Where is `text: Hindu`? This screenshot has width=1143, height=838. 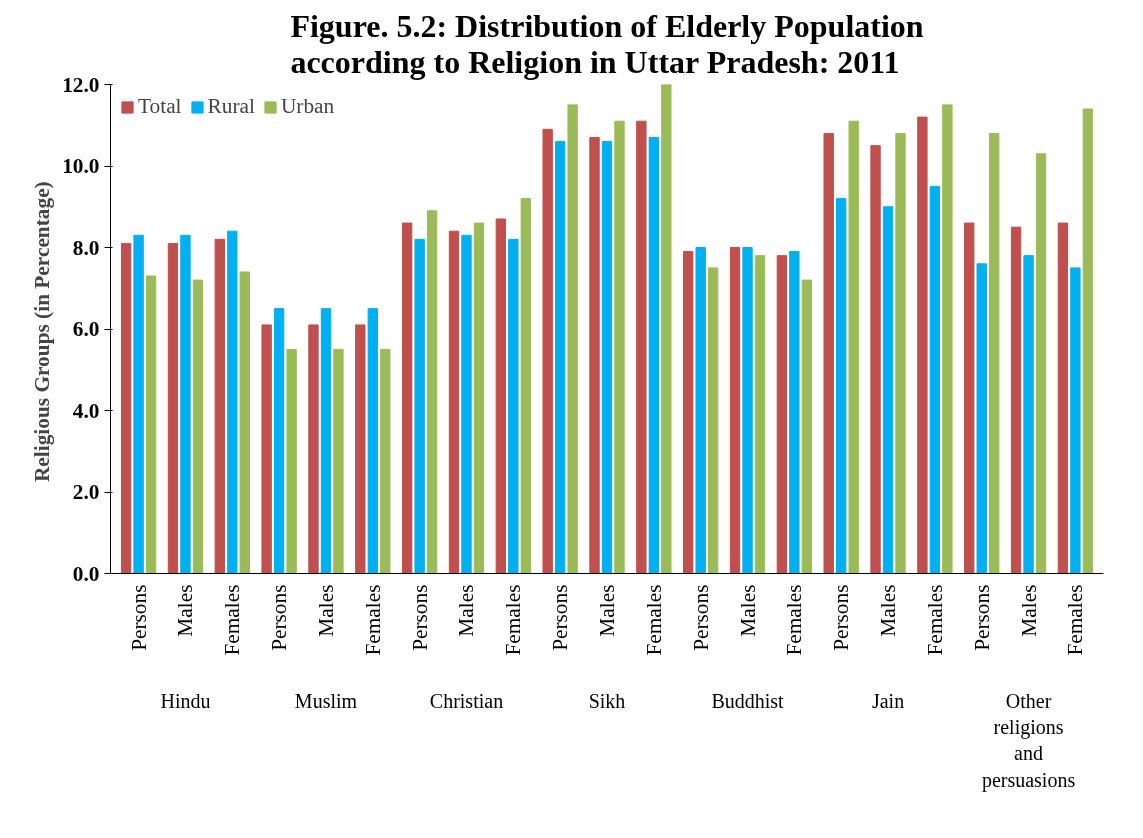
text: Hindu is located at coordinates (185, 700).